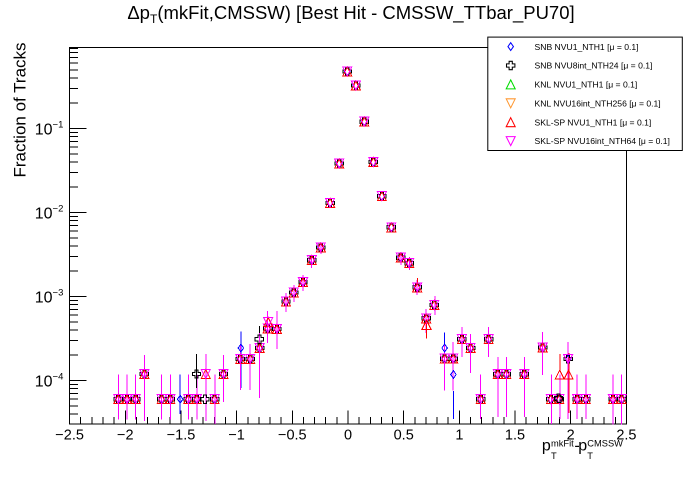  Describe the element at coordinates (515, 436) in the screenshot. I see `svg-text: 1.5` at that location.